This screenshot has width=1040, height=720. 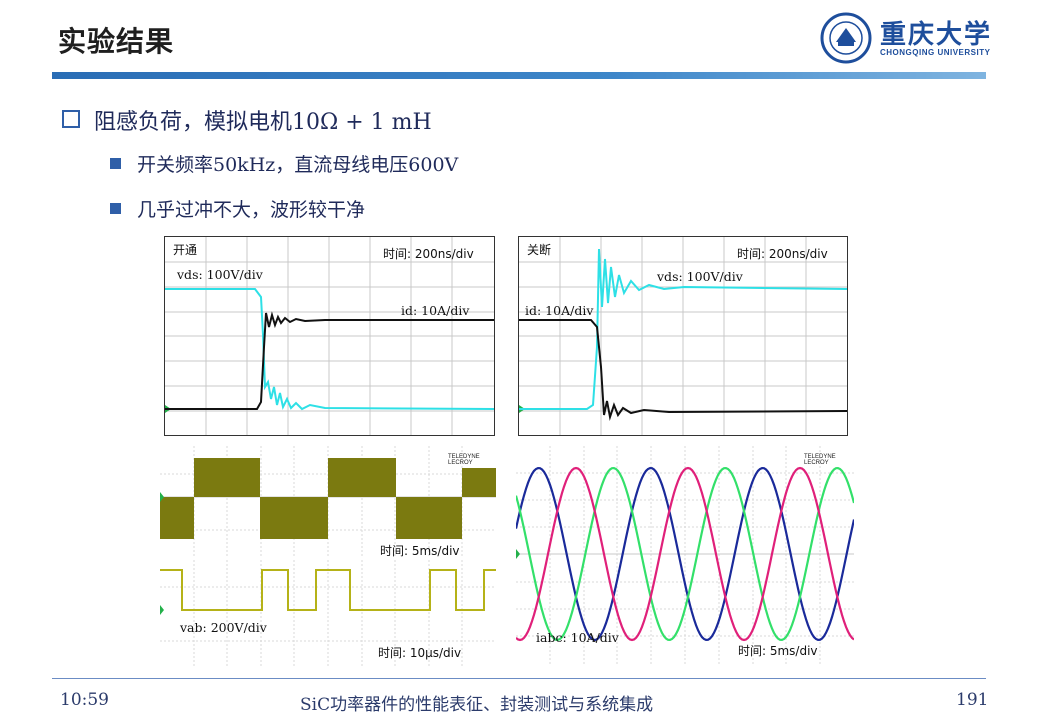 I want to click on teledyne-brand-1: TELEDYNE LECROY, so click(x=464, y=460).